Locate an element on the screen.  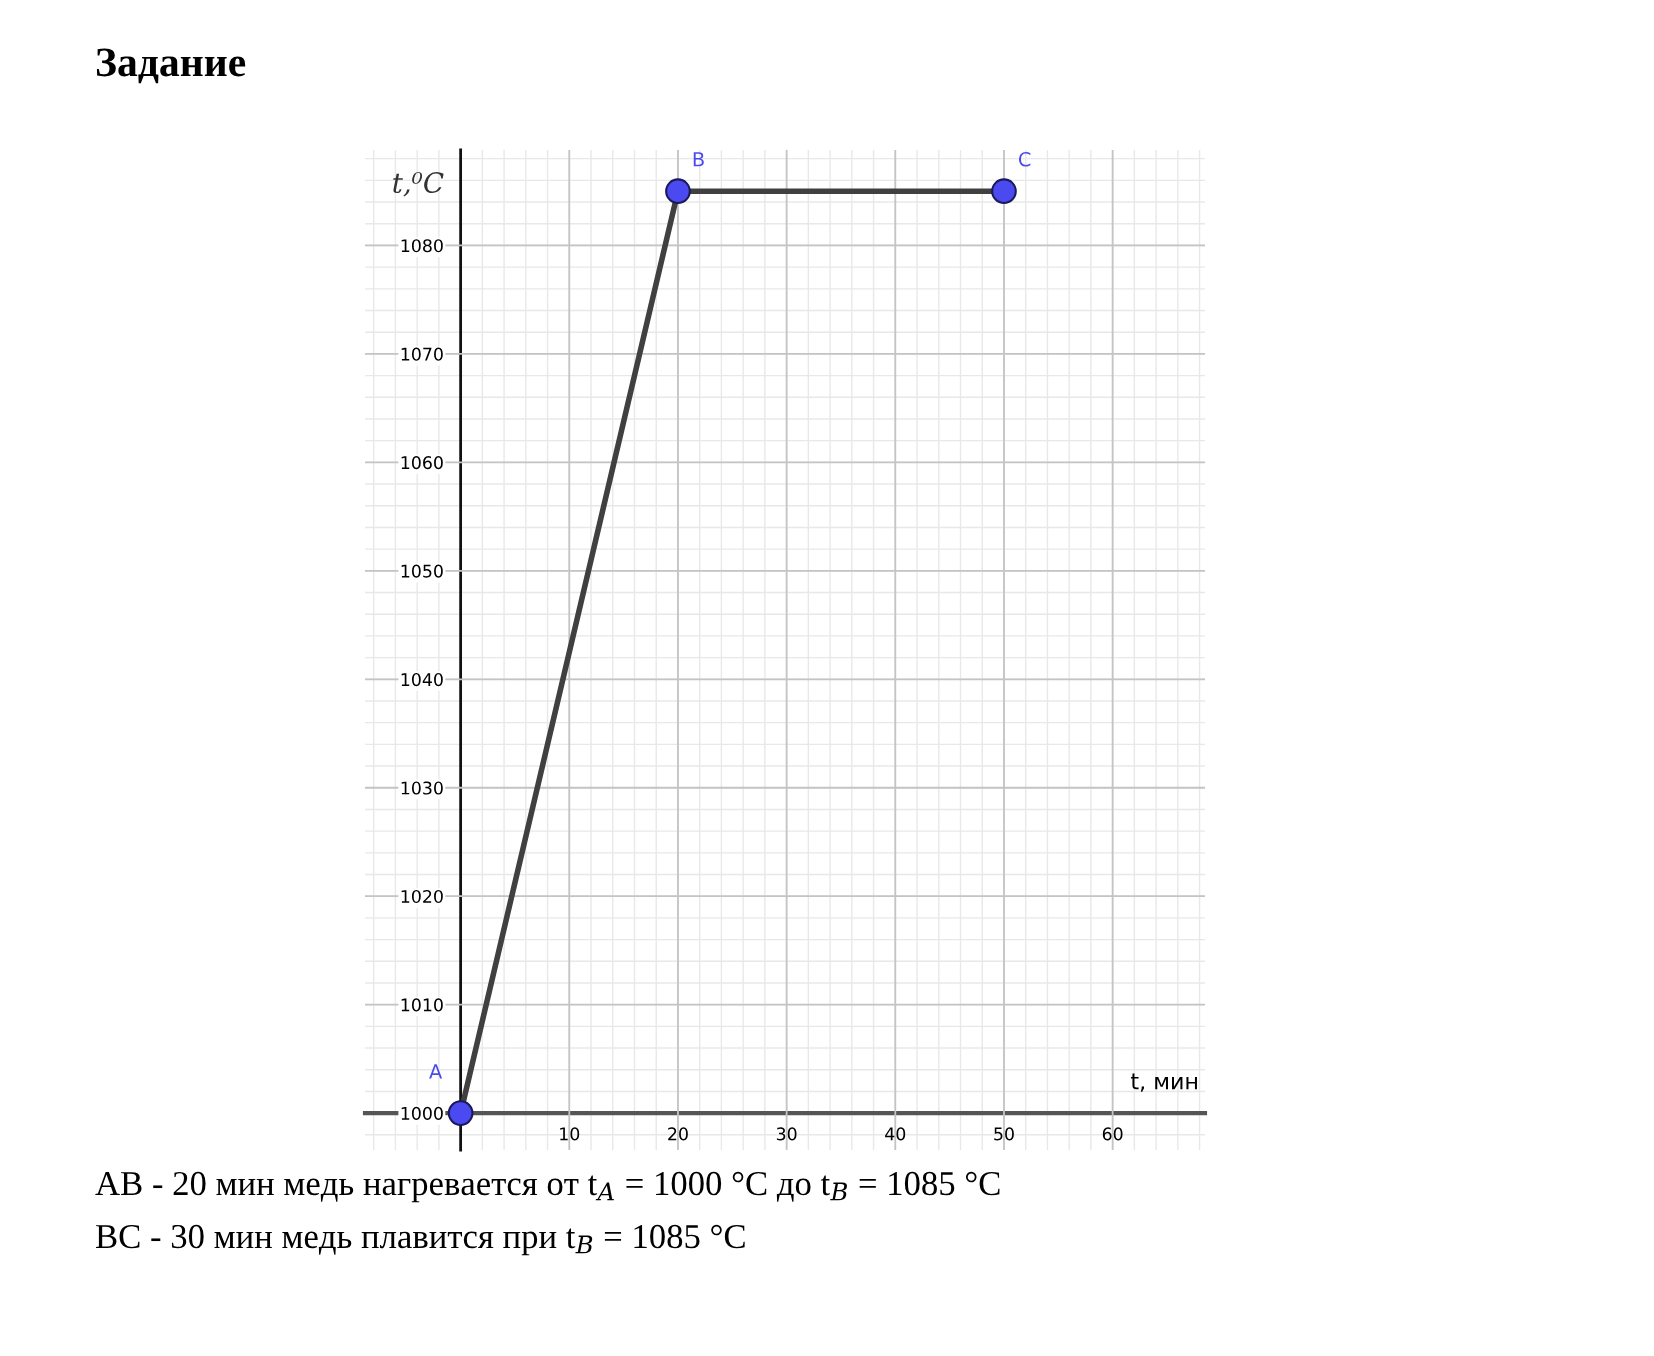
annotation: B is located at coordinates (698, 159).